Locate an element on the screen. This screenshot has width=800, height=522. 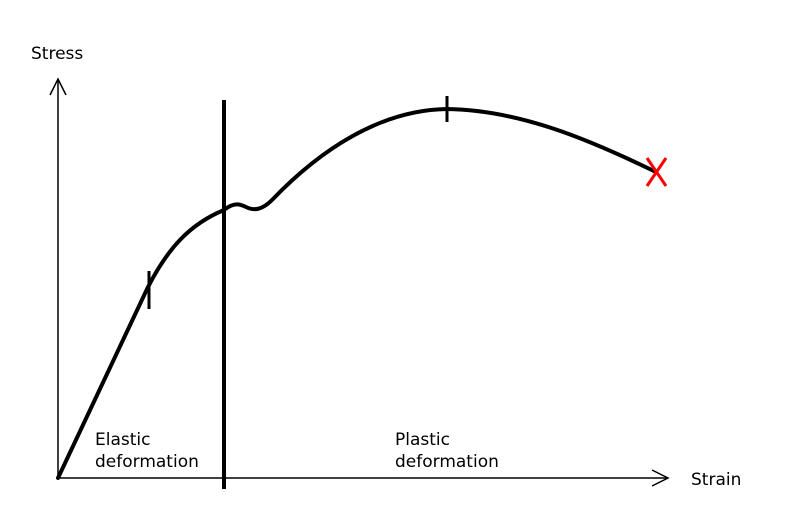
y-axis-label: Stress is located at coordinates (57, 54).